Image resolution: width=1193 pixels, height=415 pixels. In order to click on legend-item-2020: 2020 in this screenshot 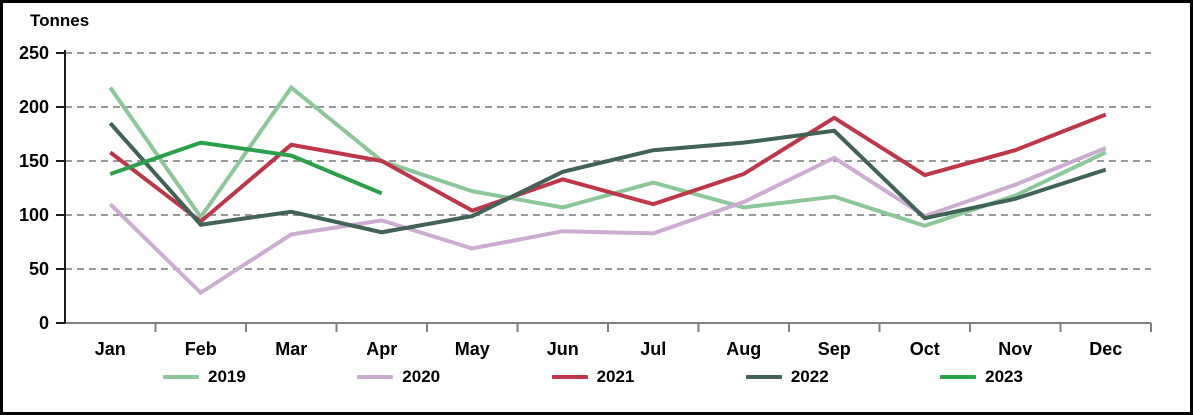, I will do `click(398, 376)`.